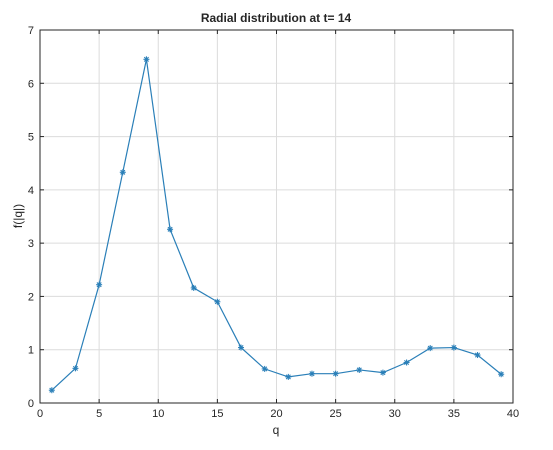 The width and height of the screenshot is (553, 450). I want to click on x-tick-label: 20, so click(276, 414).